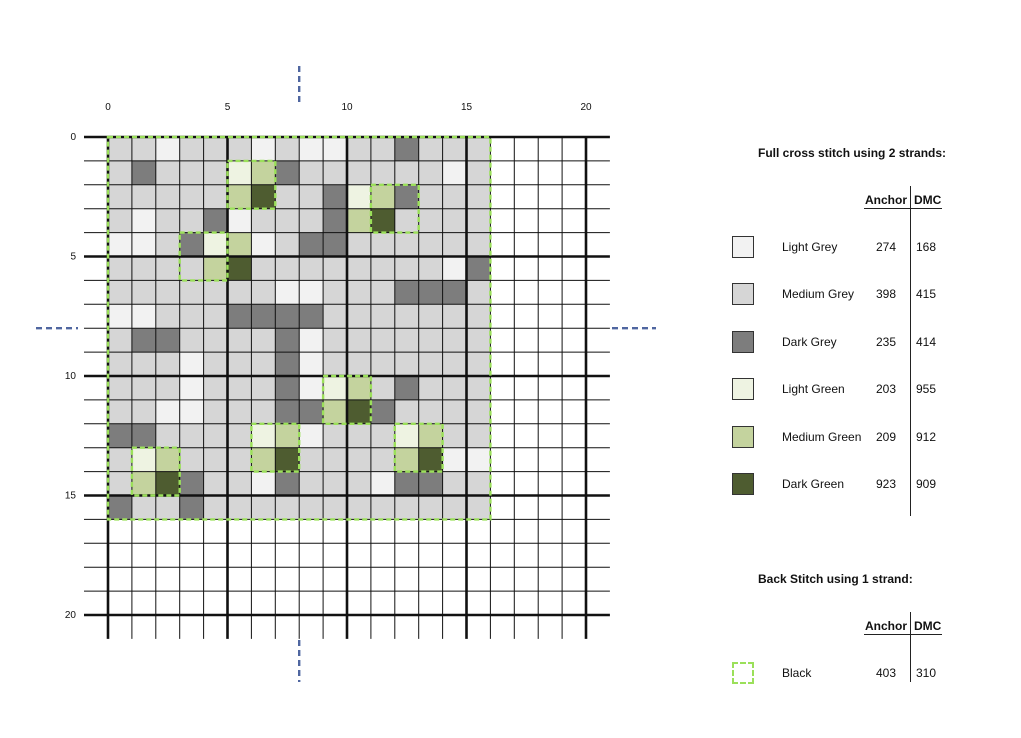  I want to click on axis-label-left: 5, so click(73, 257).